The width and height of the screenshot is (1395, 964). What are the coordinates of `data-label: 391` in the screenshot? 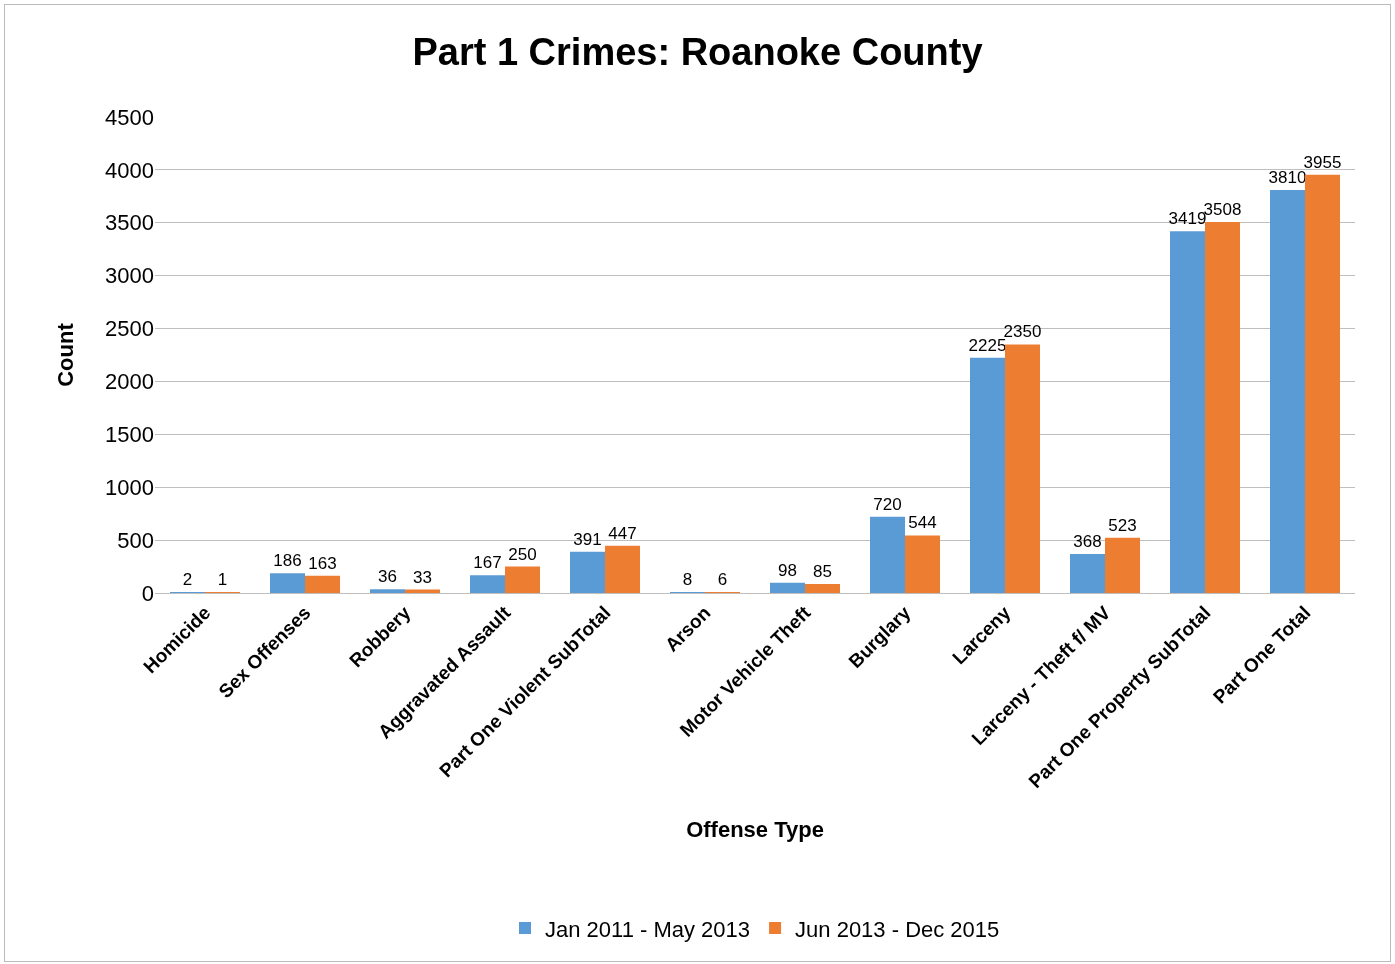 It's located at (587, 539).